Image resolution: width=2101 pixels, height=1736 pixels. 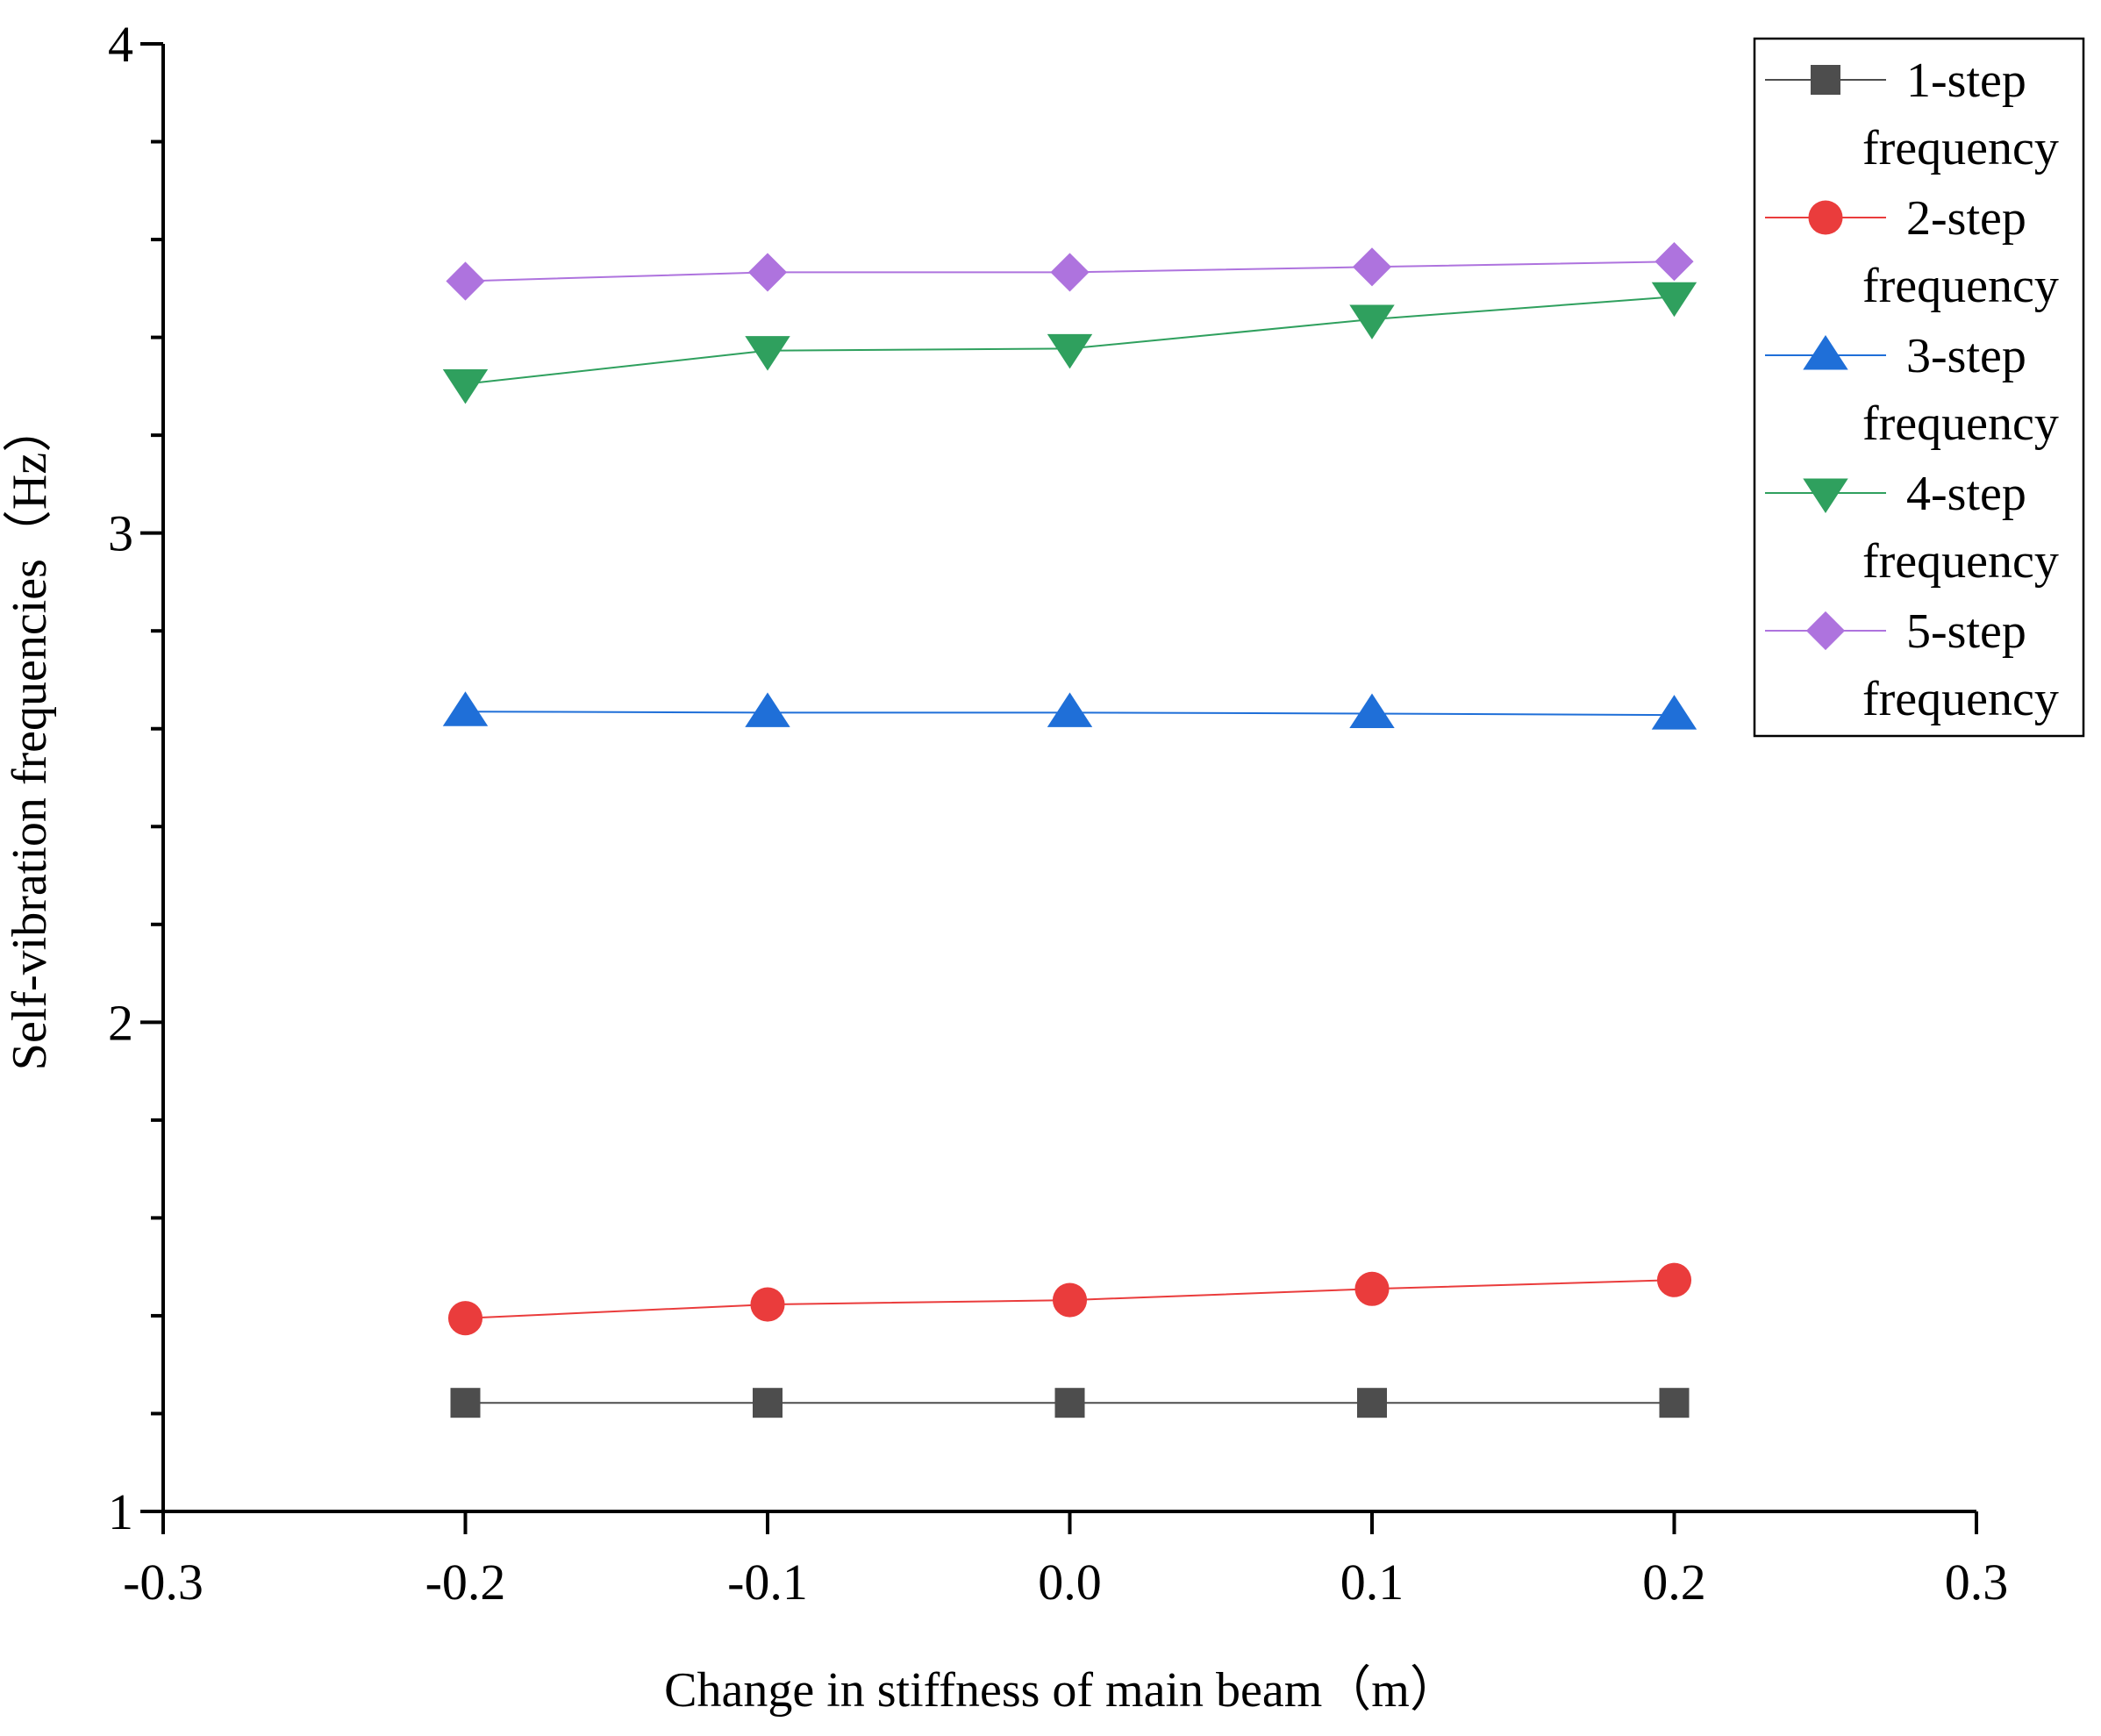 I want to click on legend-entry: 5-step frequency, so click(x=1912, y=665).